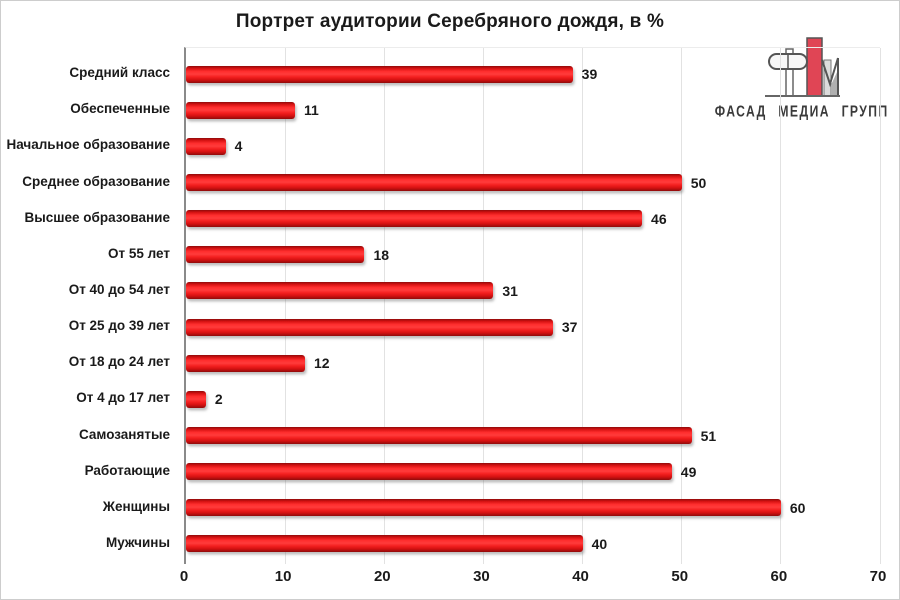  I want to click on bar-value-label: 31, so click(510, 290).